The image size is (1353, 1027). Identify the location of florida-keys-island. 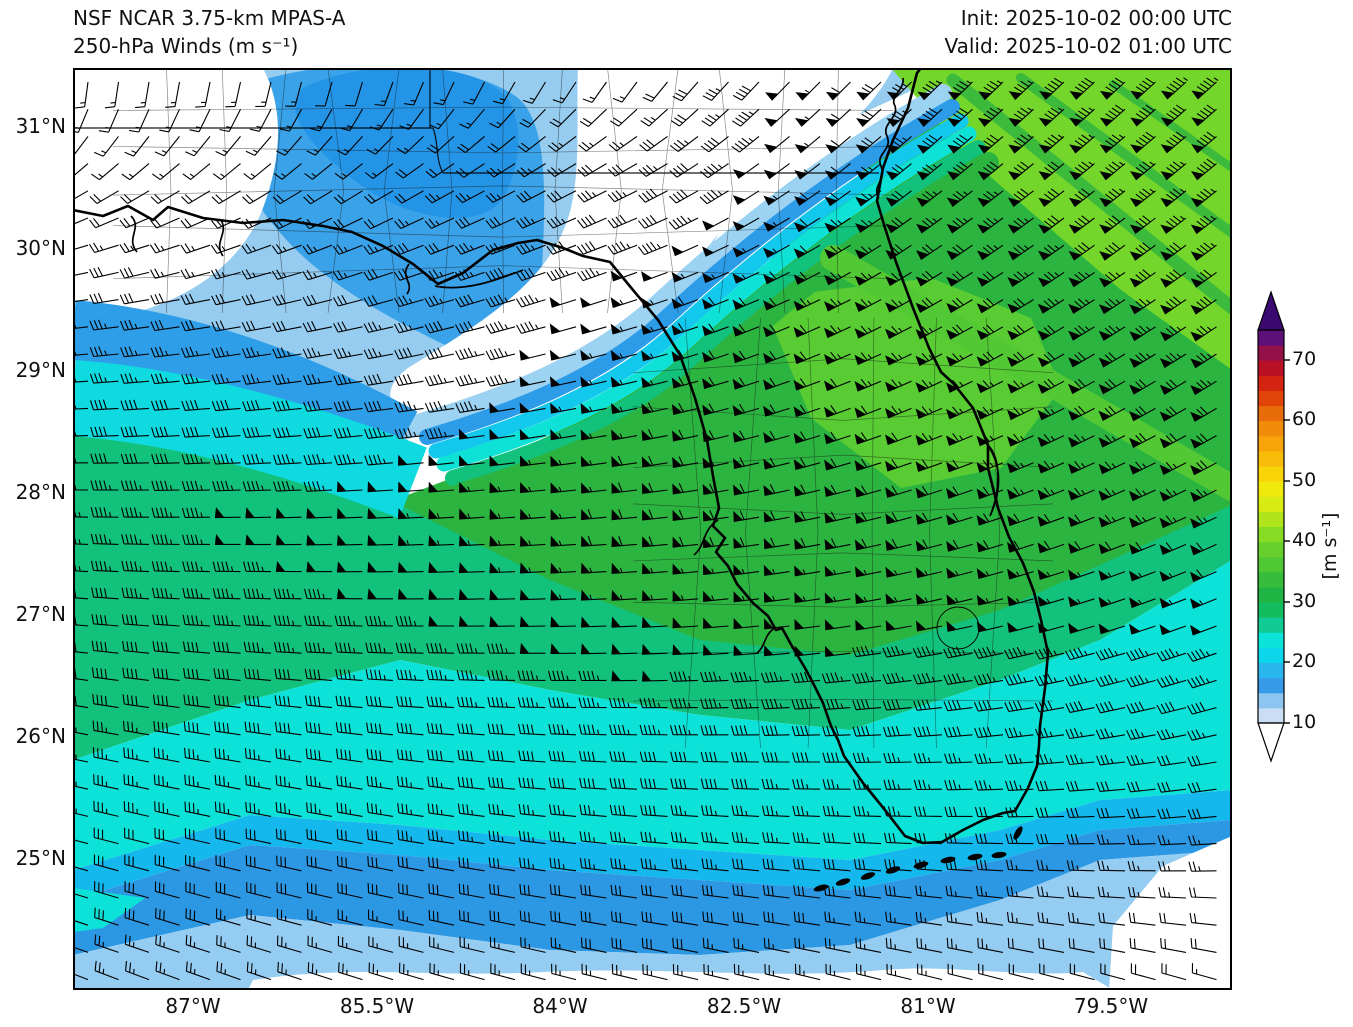
(948, 860).